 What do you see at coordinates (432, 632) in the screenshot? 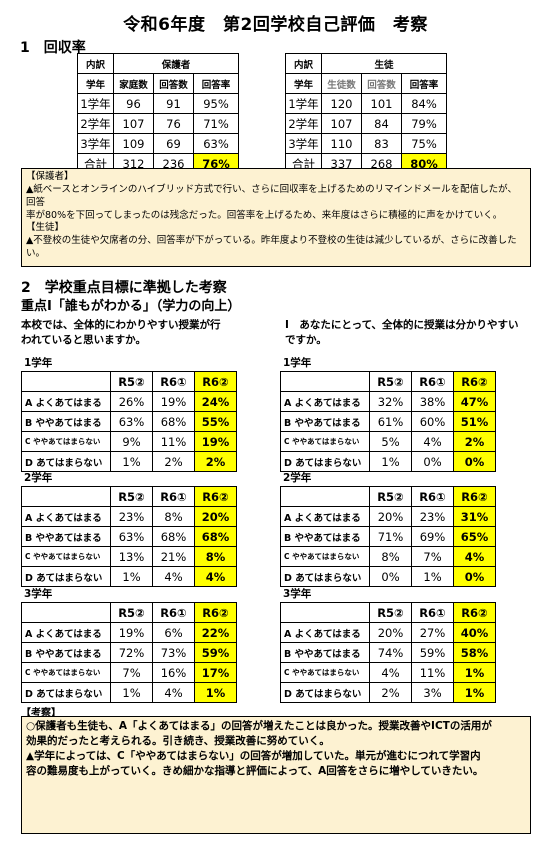
I see `cell: 27%` at bounding box center [432, 632].